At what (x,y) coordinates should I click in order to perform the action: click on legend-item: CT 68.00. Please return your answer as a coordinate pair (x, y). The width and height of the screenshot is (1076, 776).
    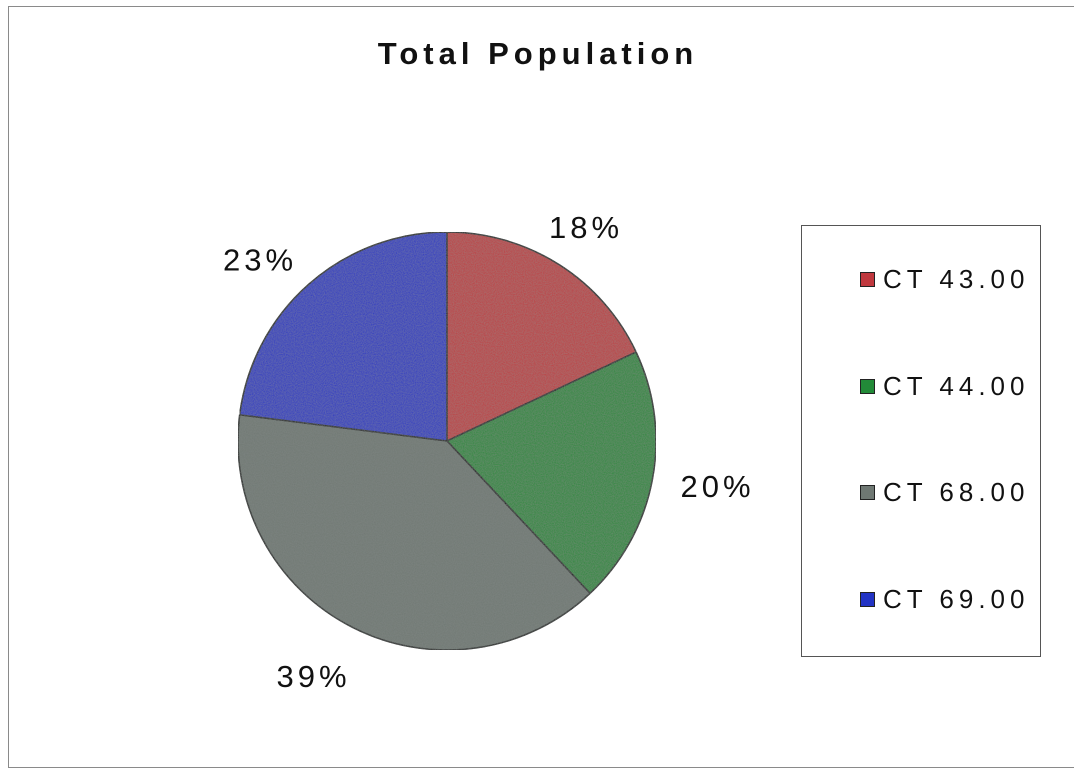
    Looking at the image, I should click on (944, 492).